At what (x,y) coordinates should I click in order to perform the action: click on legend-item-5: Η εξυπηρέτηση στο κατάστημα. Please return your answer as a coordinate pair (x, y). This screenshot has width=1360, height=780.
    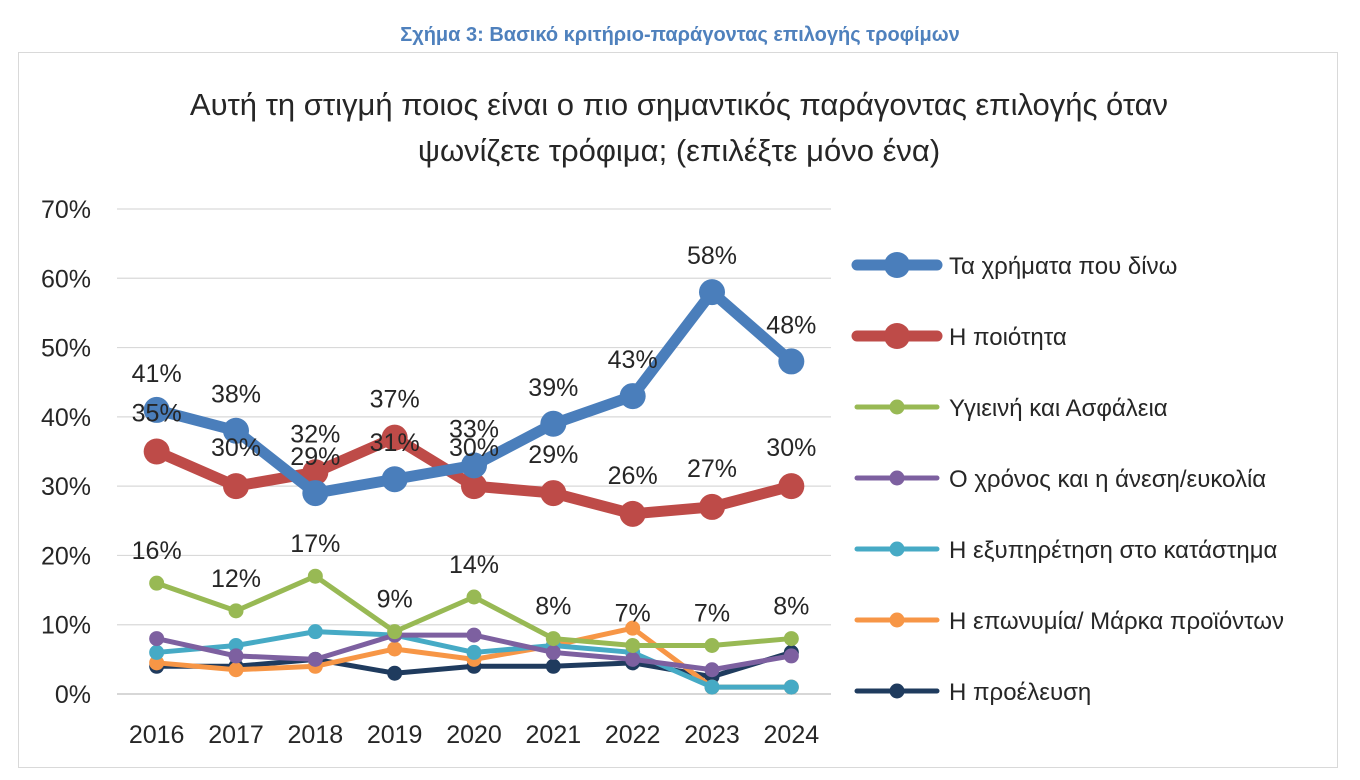
    Looking at the image, I should click on (1066, 550).